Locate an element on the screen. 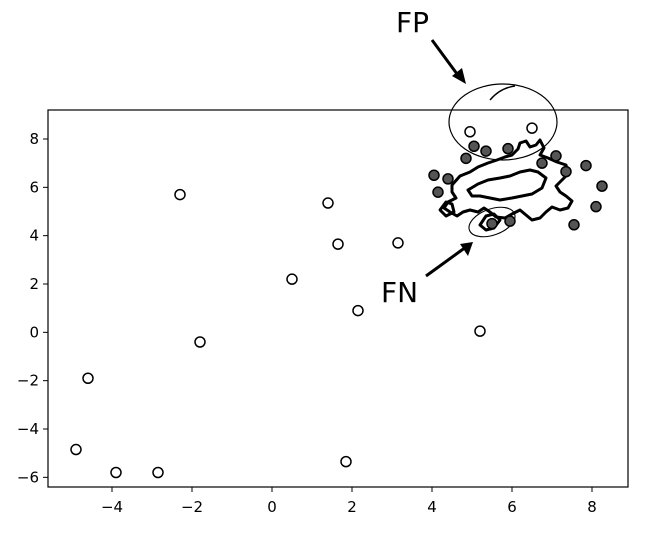  x-tick-label: 6 is located at coordinates (512, 507).